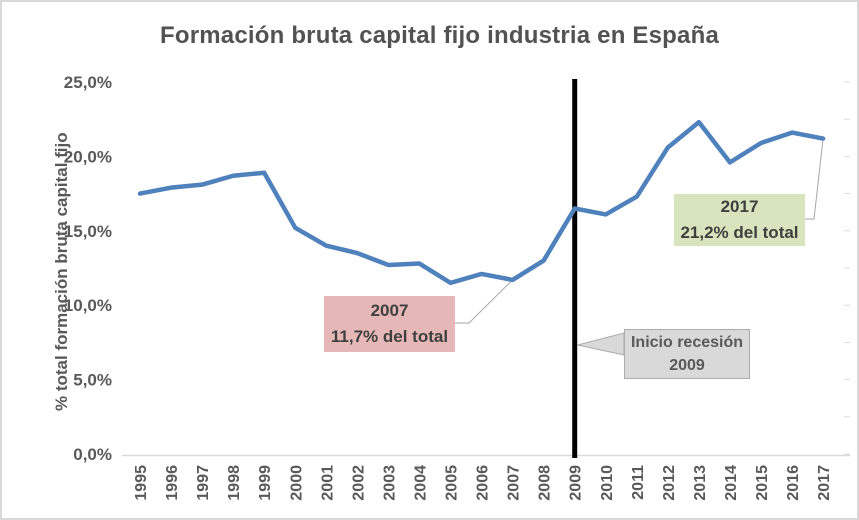 The width and height of the screenshot is (859, 520). What do you see at coordinates (265, 483) in the screenshot?
I see `x-tick-label: 1999` at bounding box center [265, 483].